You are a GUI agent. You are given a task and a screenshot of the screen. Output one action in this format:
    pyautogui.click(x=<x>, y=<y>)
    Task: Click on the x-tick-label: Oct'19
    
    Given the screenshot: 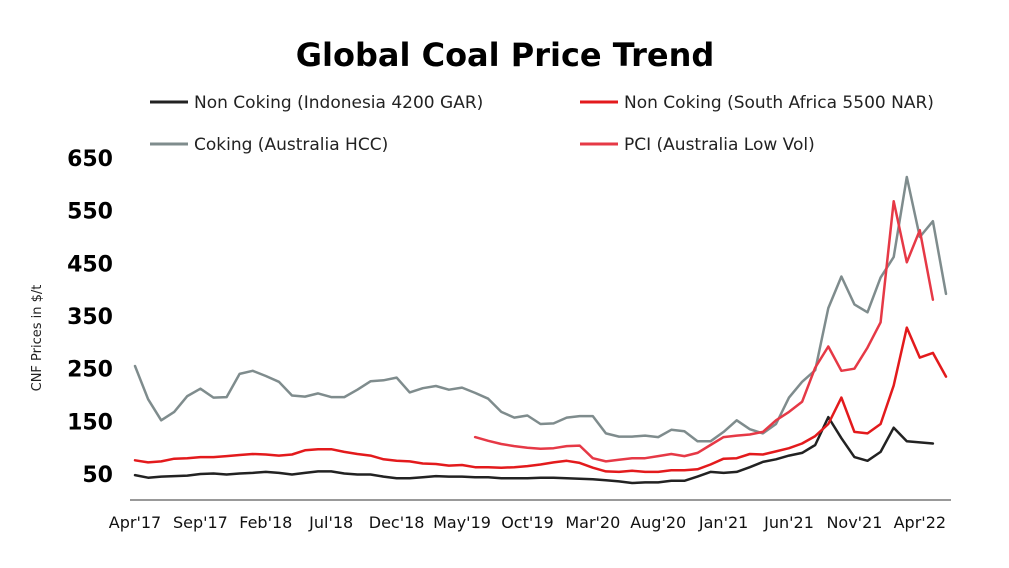 What is the action you would take?
    pyautogui.click(x=527, y=522)
    